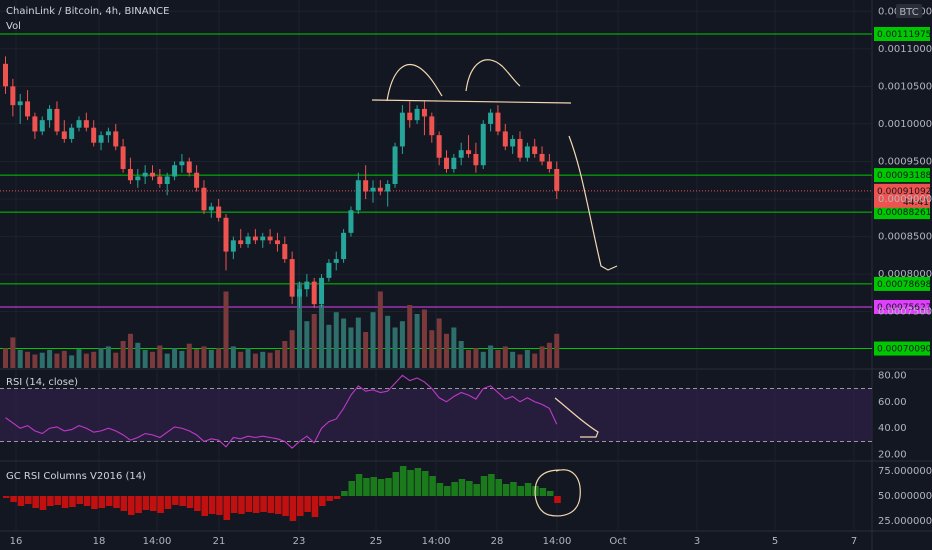 The width and height of the screenshot is (932, 550). Describe the element at coordinates (904, 176) in the screenshot. I see `level-tag-label: 0.00093188` at that location.